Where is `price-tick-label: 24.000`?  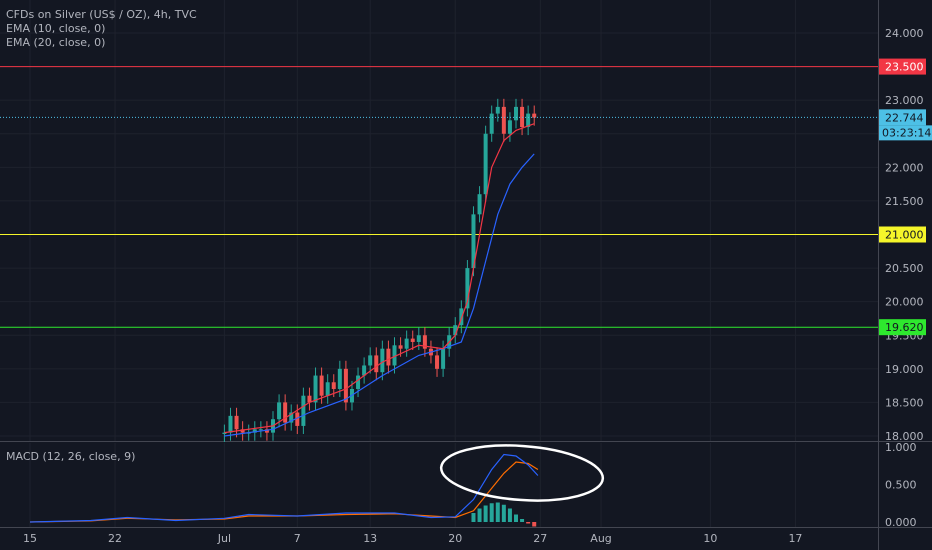
price-tick-label: 24.000 is located at coordinates (904, 33).